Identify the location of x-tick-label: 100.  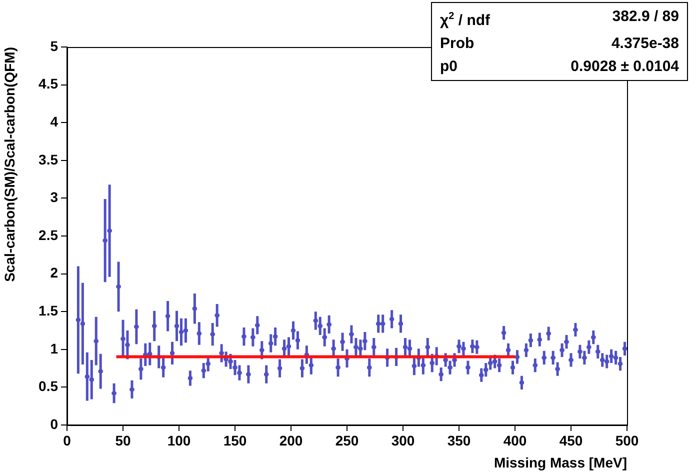
(179, 440).